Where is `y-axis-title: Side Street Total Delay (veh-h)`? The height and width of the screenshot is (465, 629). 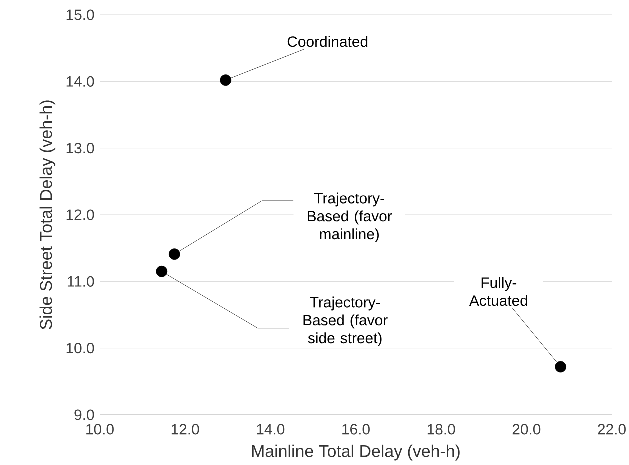 y-axis-title: Side Street Total Delay (veh-h) is located at coordinates (48, 215).